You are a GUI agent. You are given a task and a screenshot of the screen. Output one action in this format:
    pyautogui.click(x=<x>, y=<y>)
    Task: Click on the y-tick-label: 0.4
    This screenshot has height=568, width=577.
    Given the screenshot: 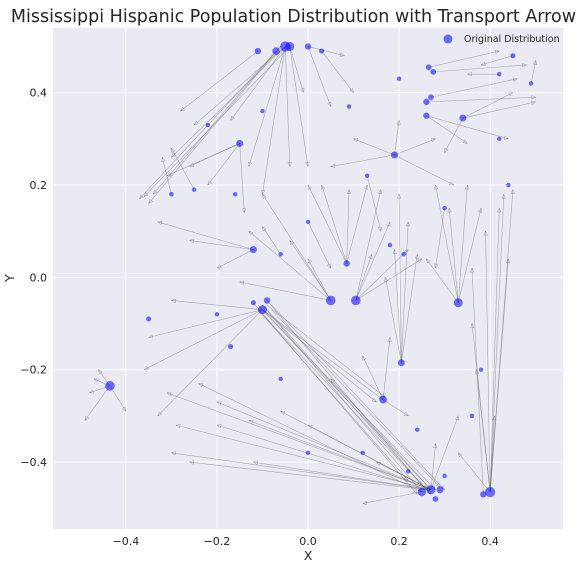 What is the action you would take?
    pyautogui.click(x=39, y=93)
    